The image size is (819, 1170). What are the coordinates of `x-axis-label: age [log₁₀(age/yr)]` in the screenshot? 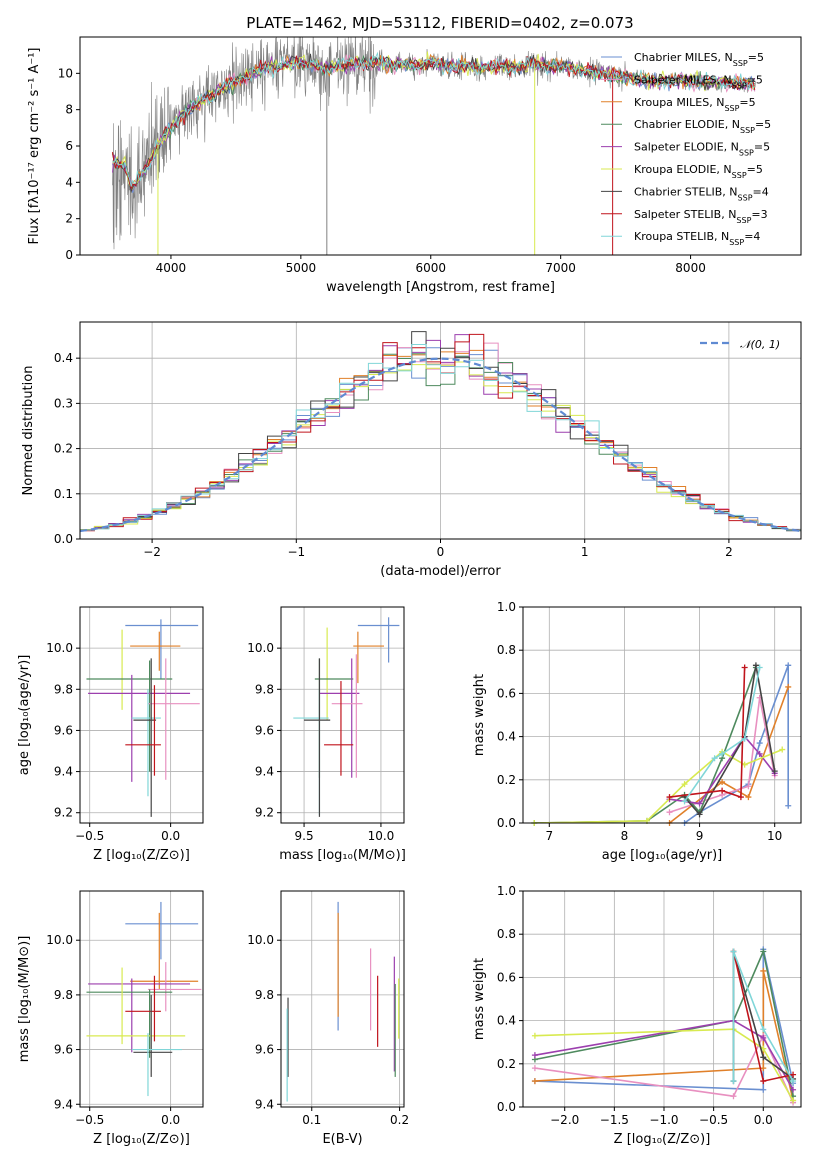 It's located at (662, 855).